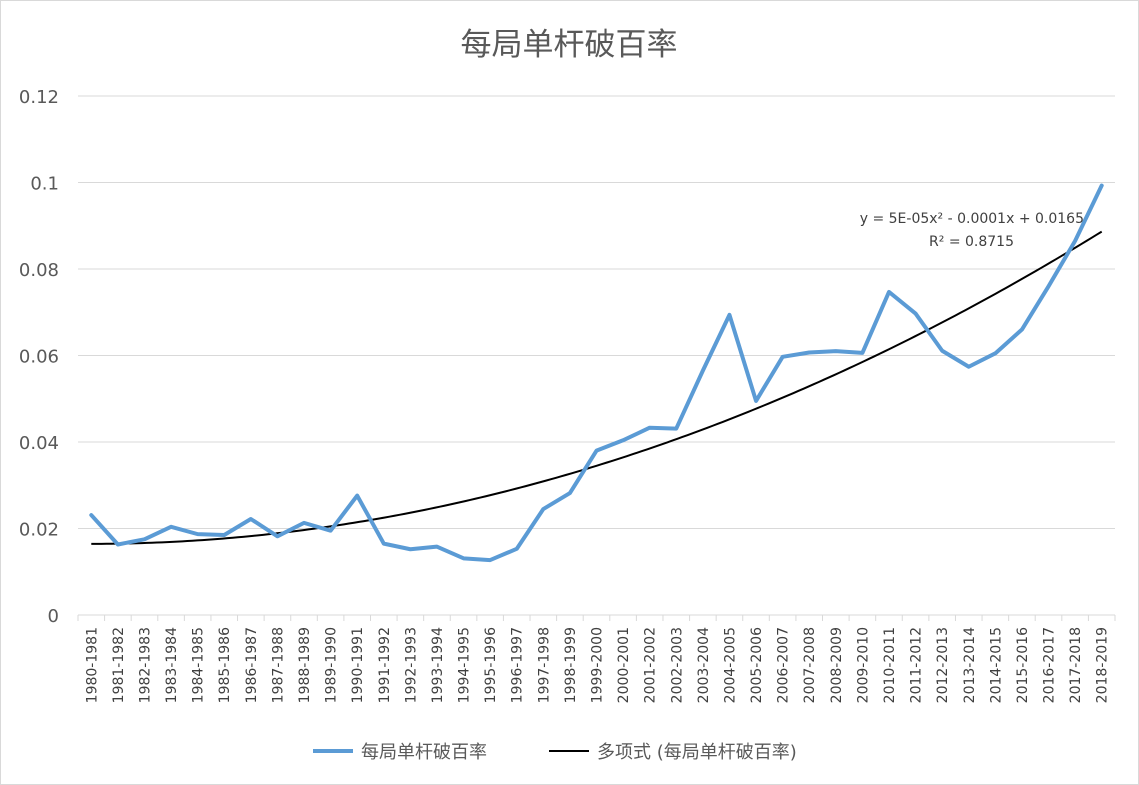 The width and height of the screenshot is (1139, 785). What do you see at coordinates (677, 665) in the screenshot?
I see `x-tick-label: 2002-2003` at bounding box center [677, 665].